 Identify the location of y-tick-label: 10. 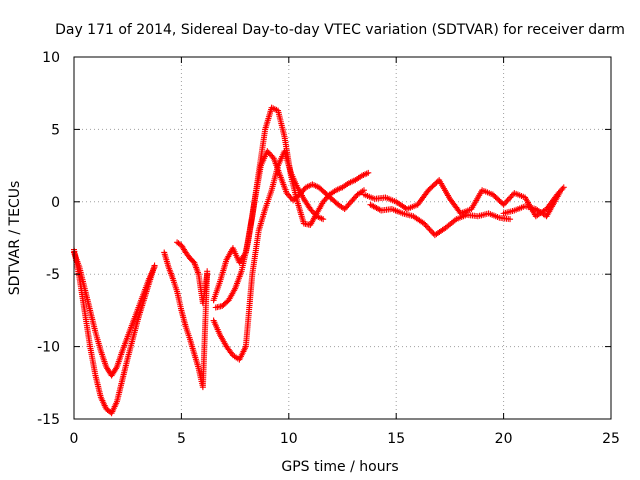
(51, 58).